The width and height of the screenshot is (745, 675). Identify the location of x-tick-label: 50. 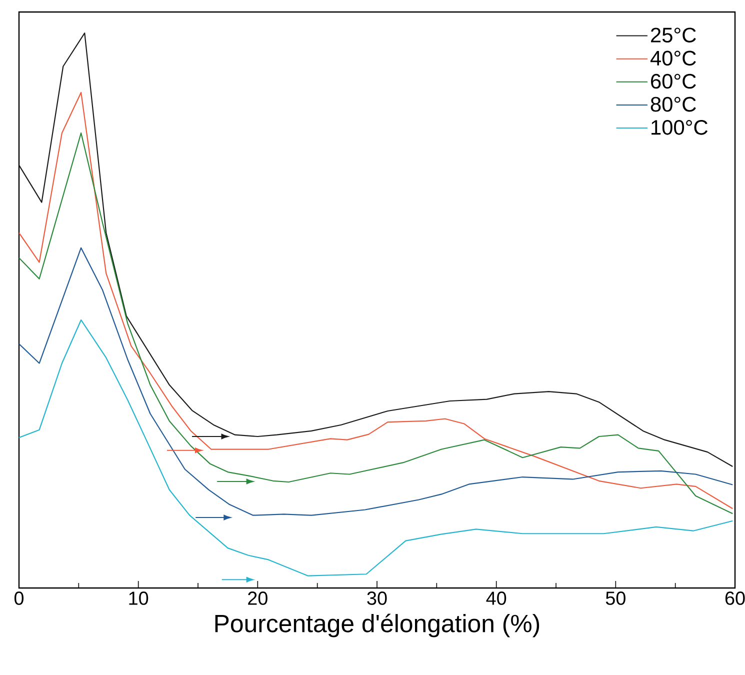
(616, 598).